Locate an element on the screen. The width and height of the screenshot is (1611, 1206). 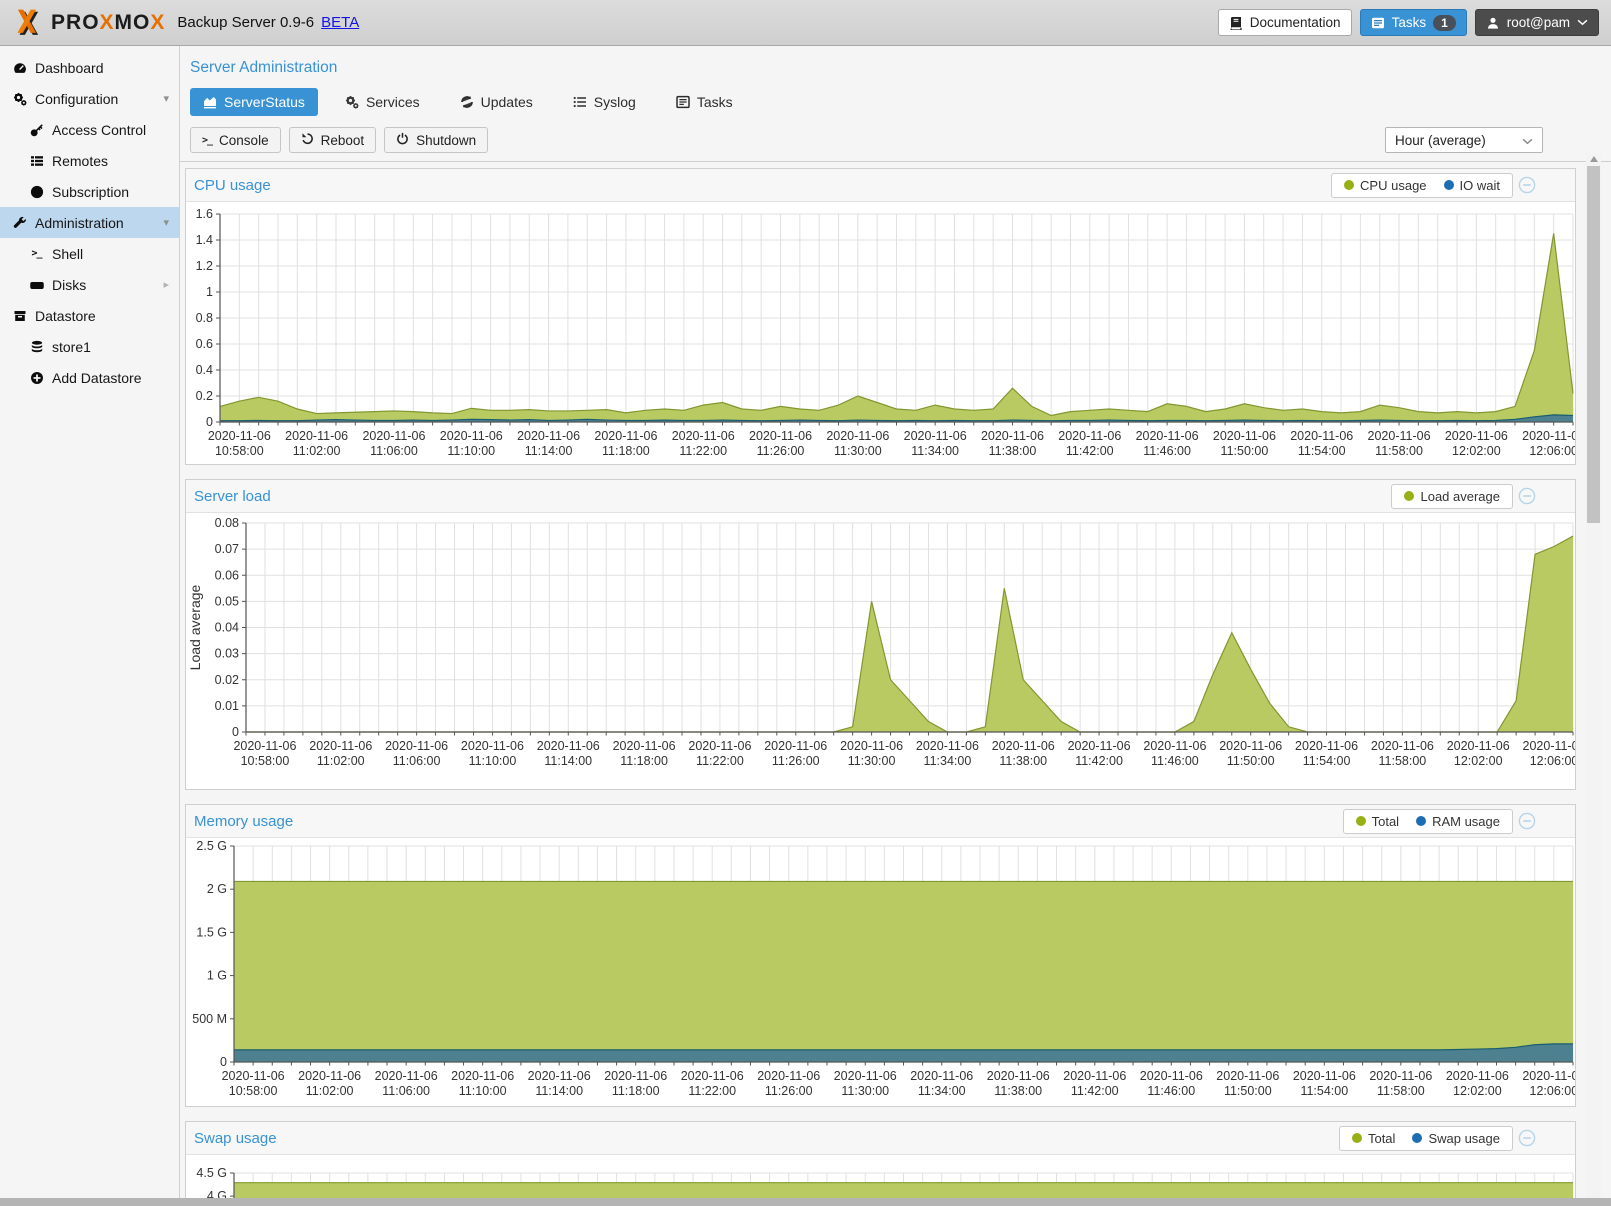
shutdown-button: Shutdown is located at coordinates (436, 140).